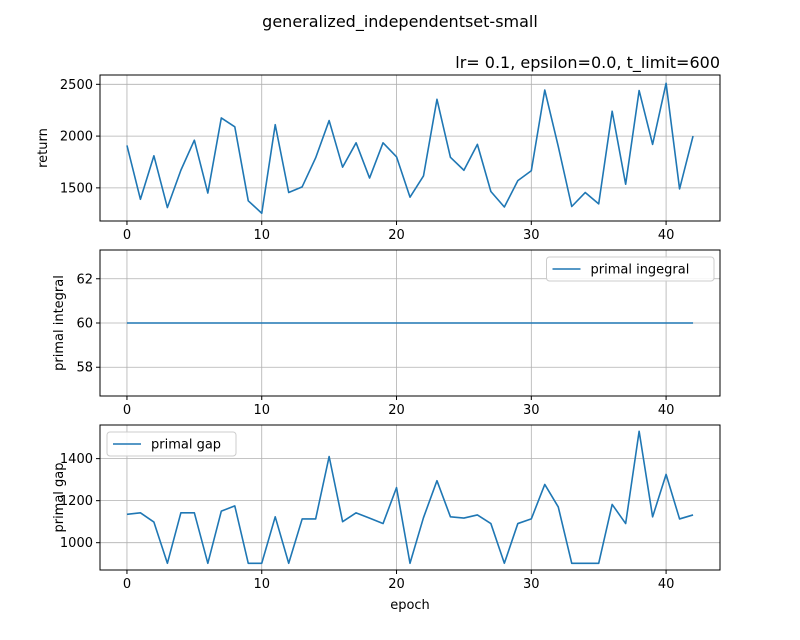 The image size is (800, 640). What do you see at coordinates (640, 270) in the screenshot?
I see `legend-label: primal ingegral` at bounding box center [640, 270].